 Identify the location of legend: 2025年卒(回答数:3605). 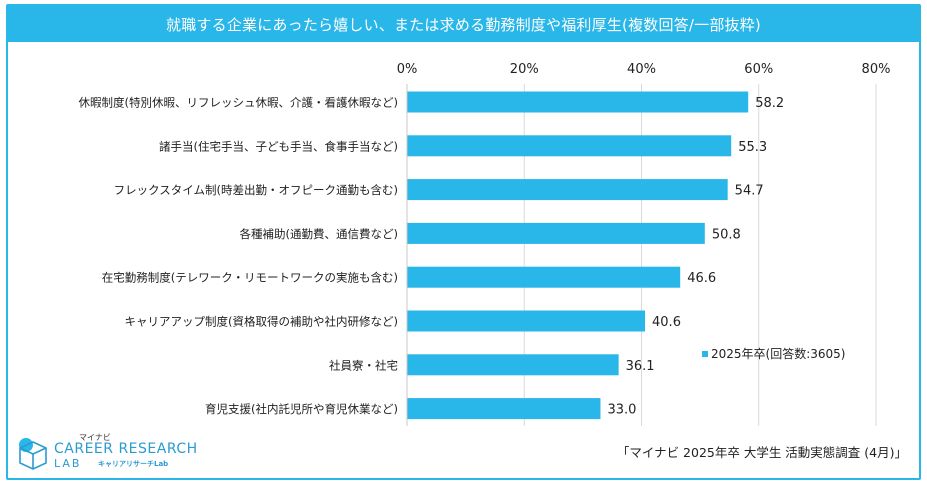
(774, 353).